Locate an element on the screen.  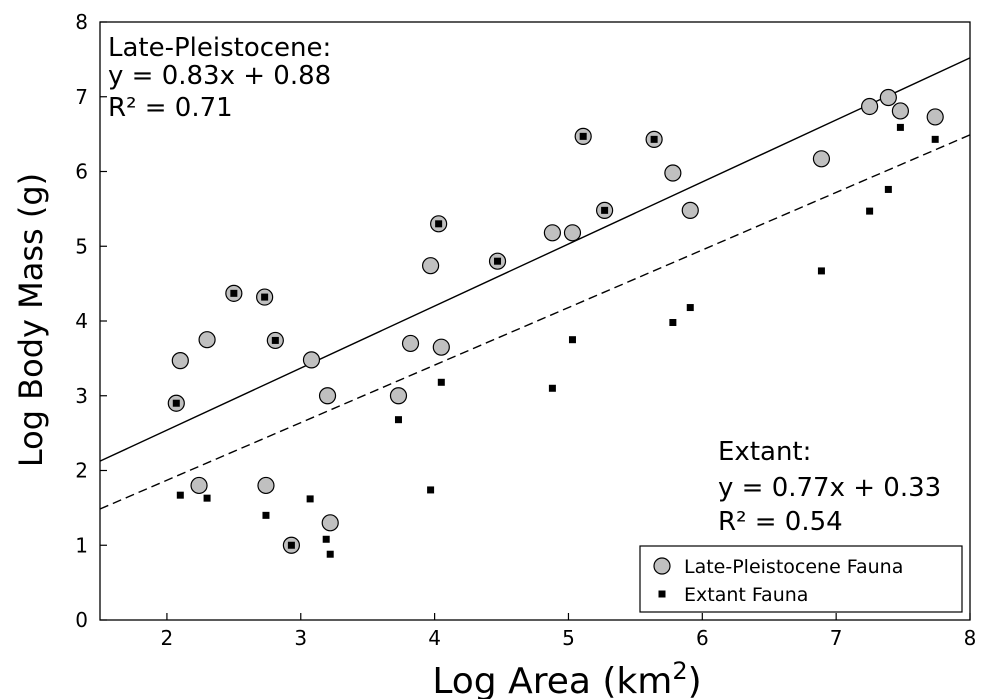
late-pleistocene-annotation-r2: R² = 0.71 is located at coordinates (170, 108).